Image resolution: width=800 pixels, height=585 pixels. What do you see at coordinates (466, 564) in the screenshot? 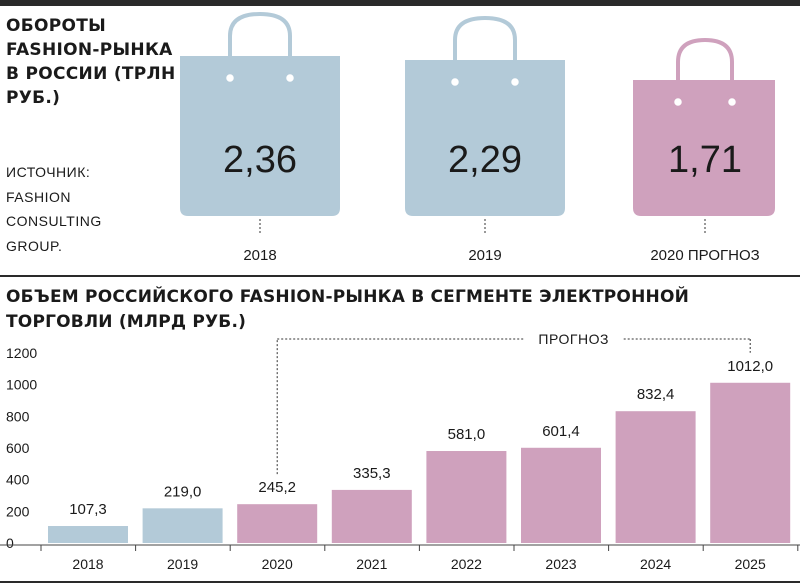
I see `x-tick-label: 2022` at bounding box center [466, 564].